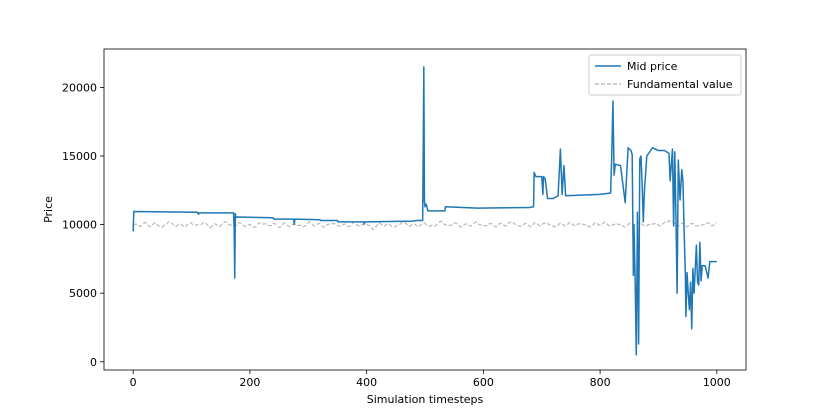  I want to click on legend: Mid price Fundamental value, so click(665, 75).